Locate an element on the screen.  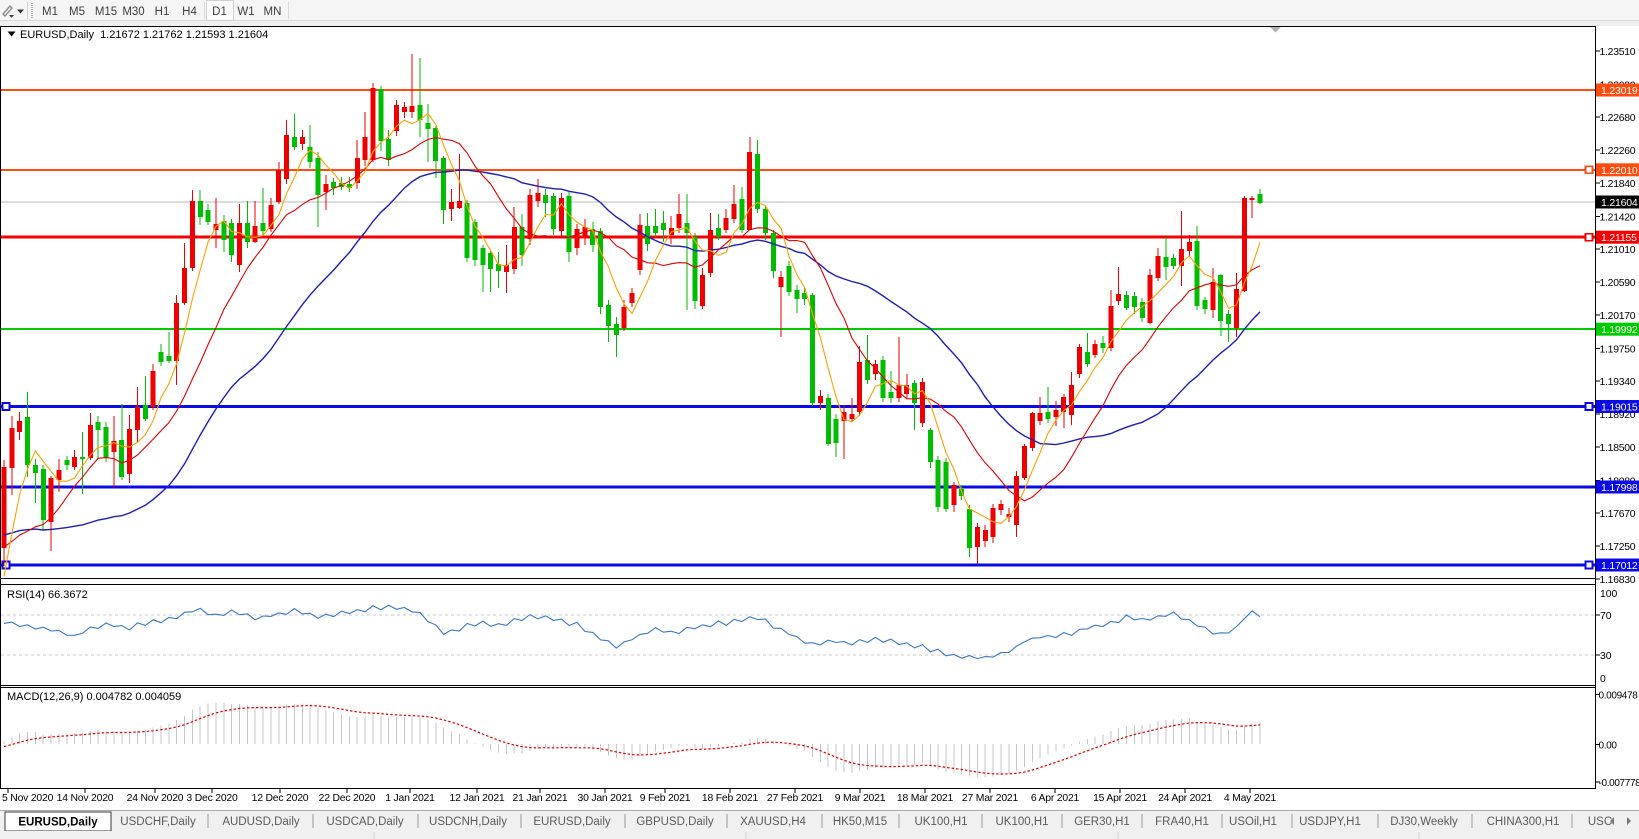
svg-text: H1 is located at coordinates (162, 12).